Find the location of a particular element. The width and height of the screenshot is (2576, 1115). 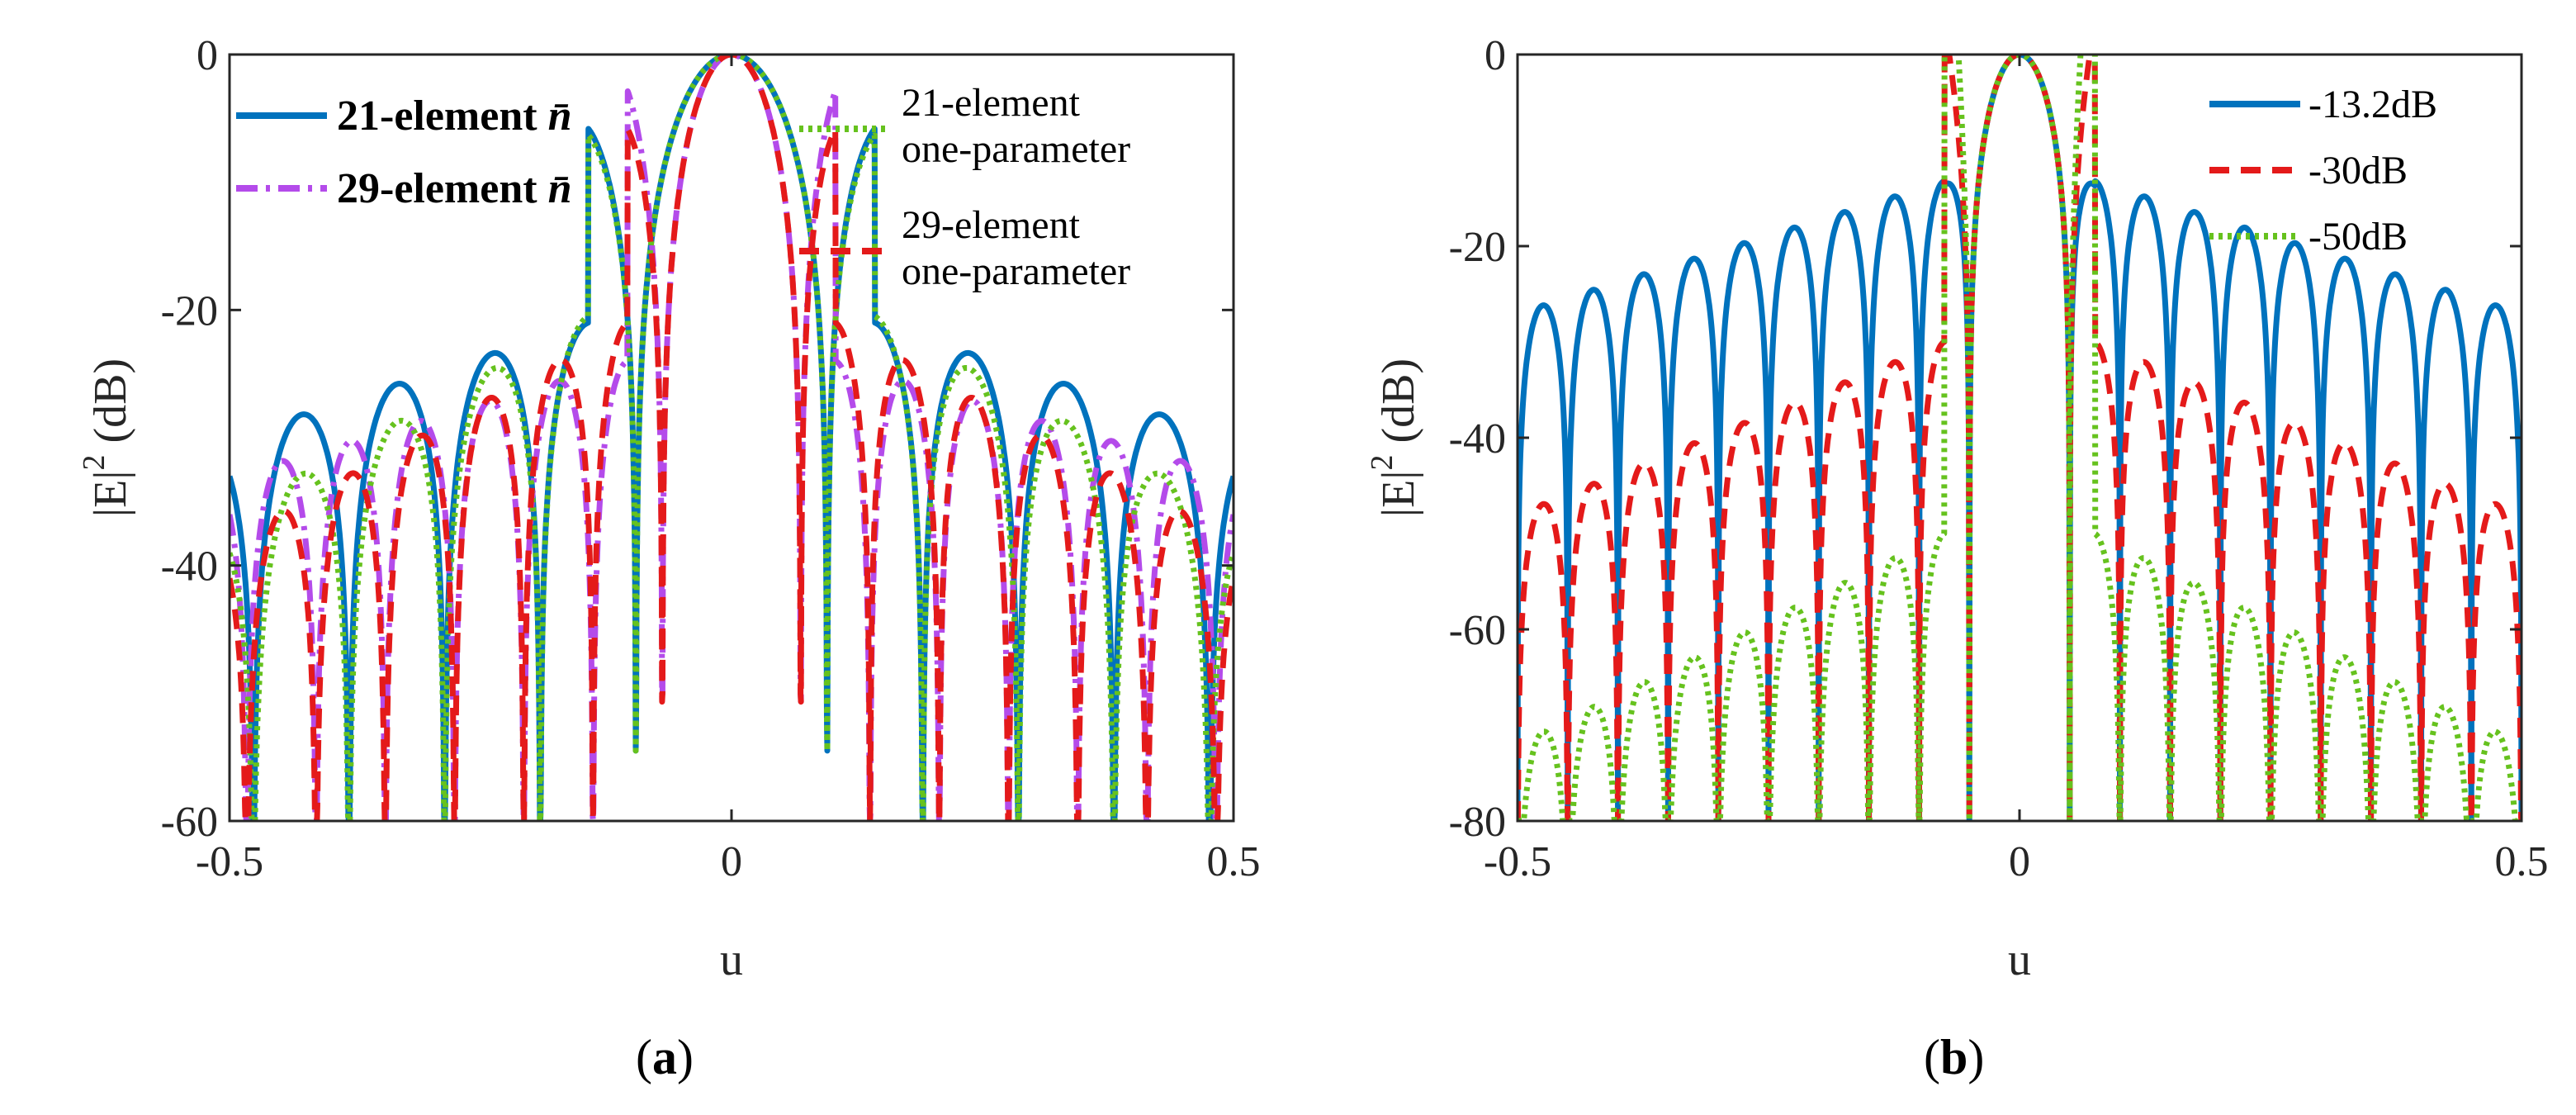

panel-b-legend-label-1: -30dB is located at coordinates (2358, 170).